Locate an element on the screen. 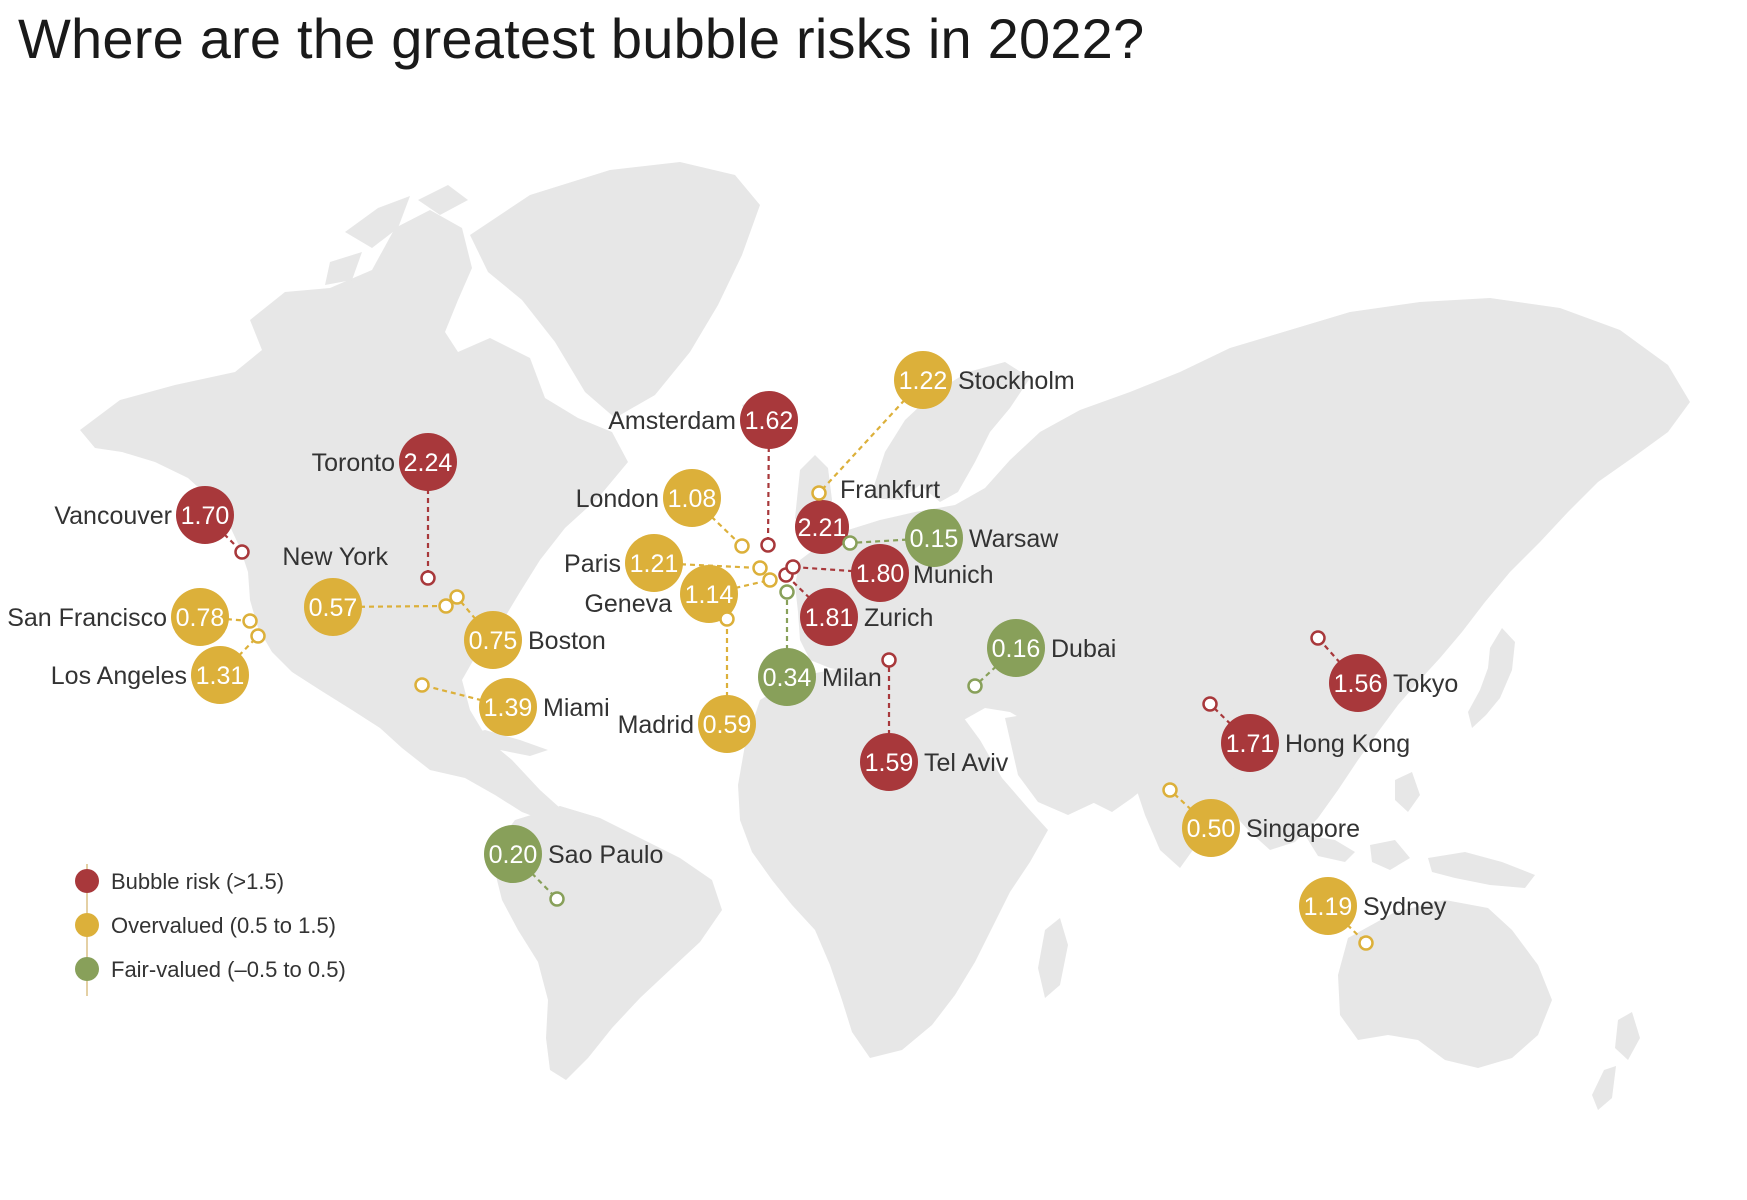  sydney-value-label: 1.19 is located at coordinates (1328, 907).